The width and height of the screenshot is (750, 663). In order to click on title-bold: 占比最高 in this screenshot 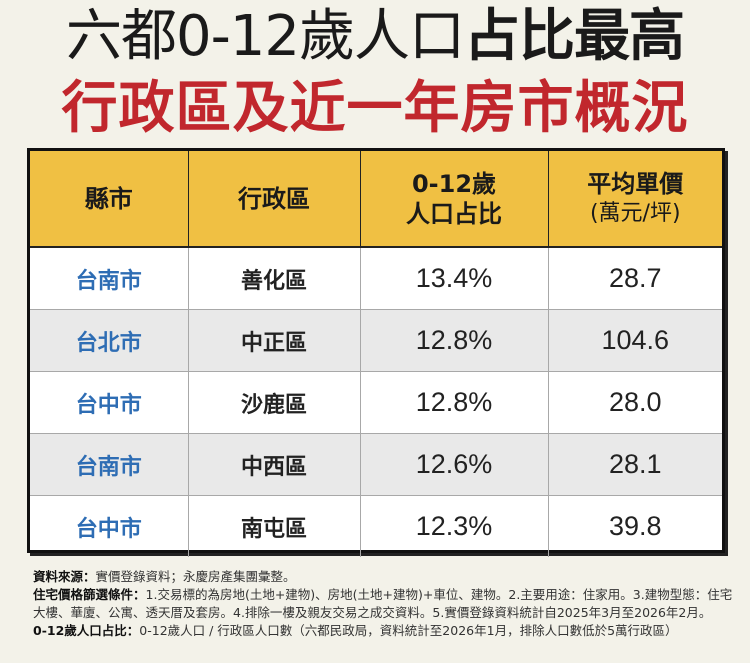, I will do `click(574, 36)`.